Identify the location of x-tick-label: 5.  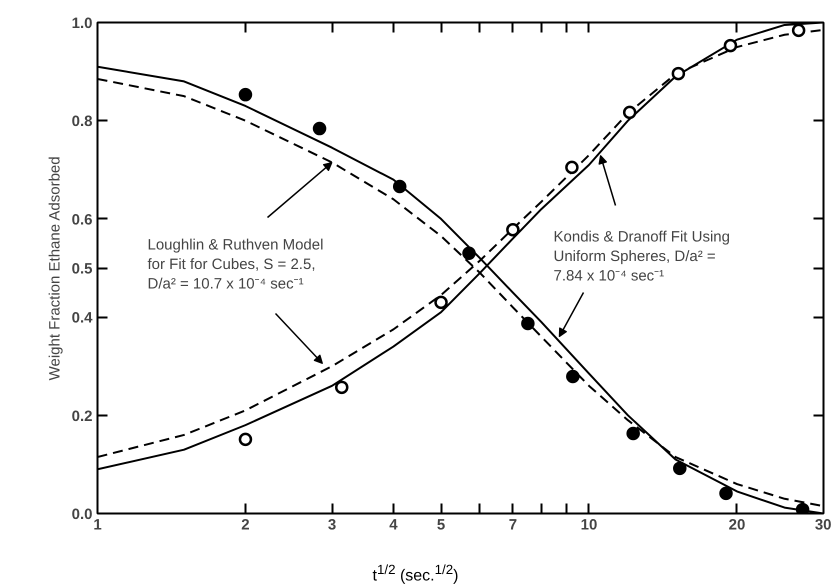
(441, 525).